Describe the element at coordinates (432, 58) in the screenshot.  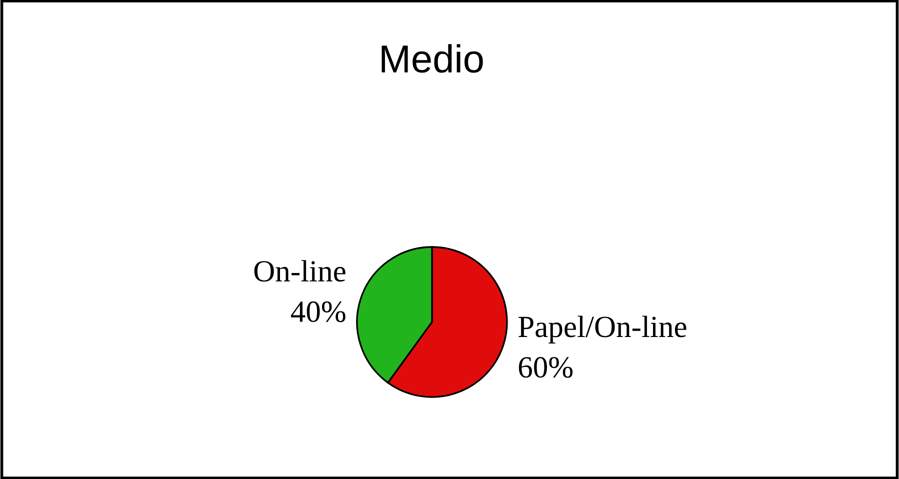
I see `chart-title: Medio` at that location.